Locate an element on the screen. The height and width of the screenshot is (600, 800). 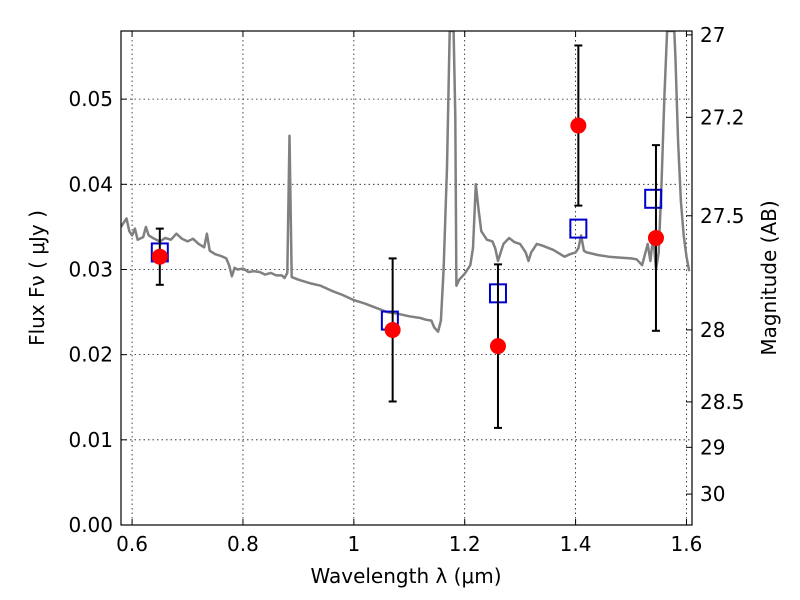
x-tick-label: 0.8 is located at coordinates (243, 544).